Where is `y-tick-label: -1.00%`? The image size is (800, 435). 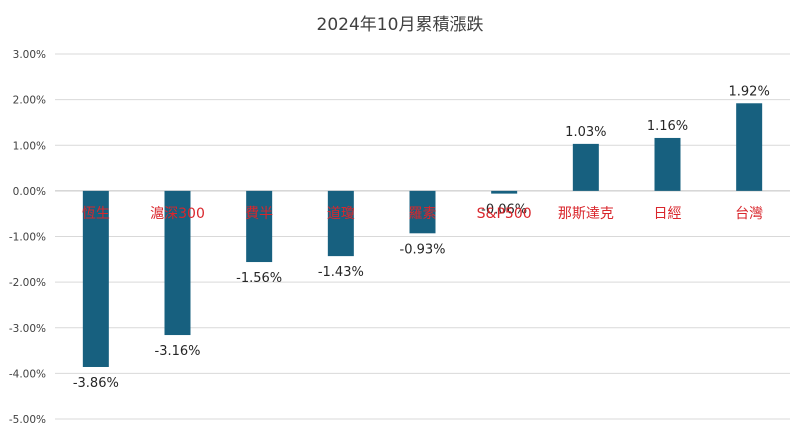
y-tick-label: -1.00% is located at coordinates (27, 238).